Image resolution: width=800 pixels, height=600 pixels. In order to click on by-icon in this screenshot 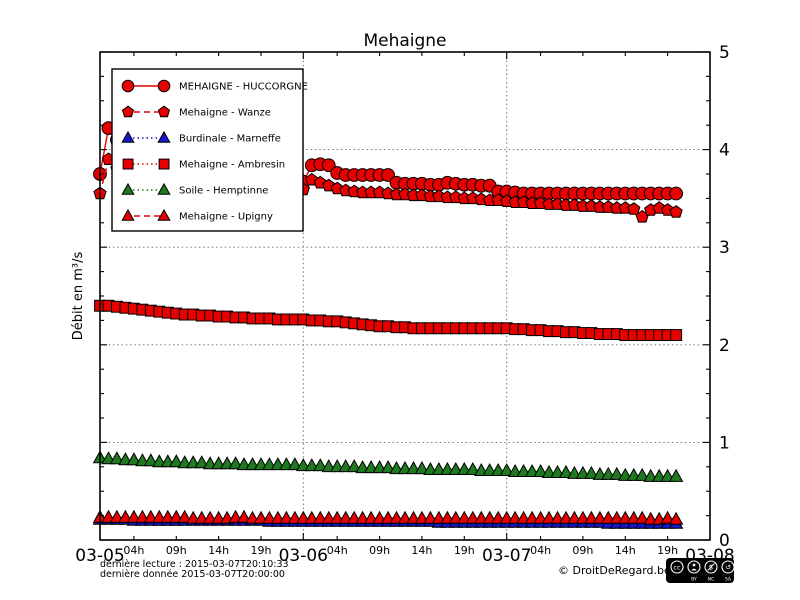, I will do `click(694, 567)`.